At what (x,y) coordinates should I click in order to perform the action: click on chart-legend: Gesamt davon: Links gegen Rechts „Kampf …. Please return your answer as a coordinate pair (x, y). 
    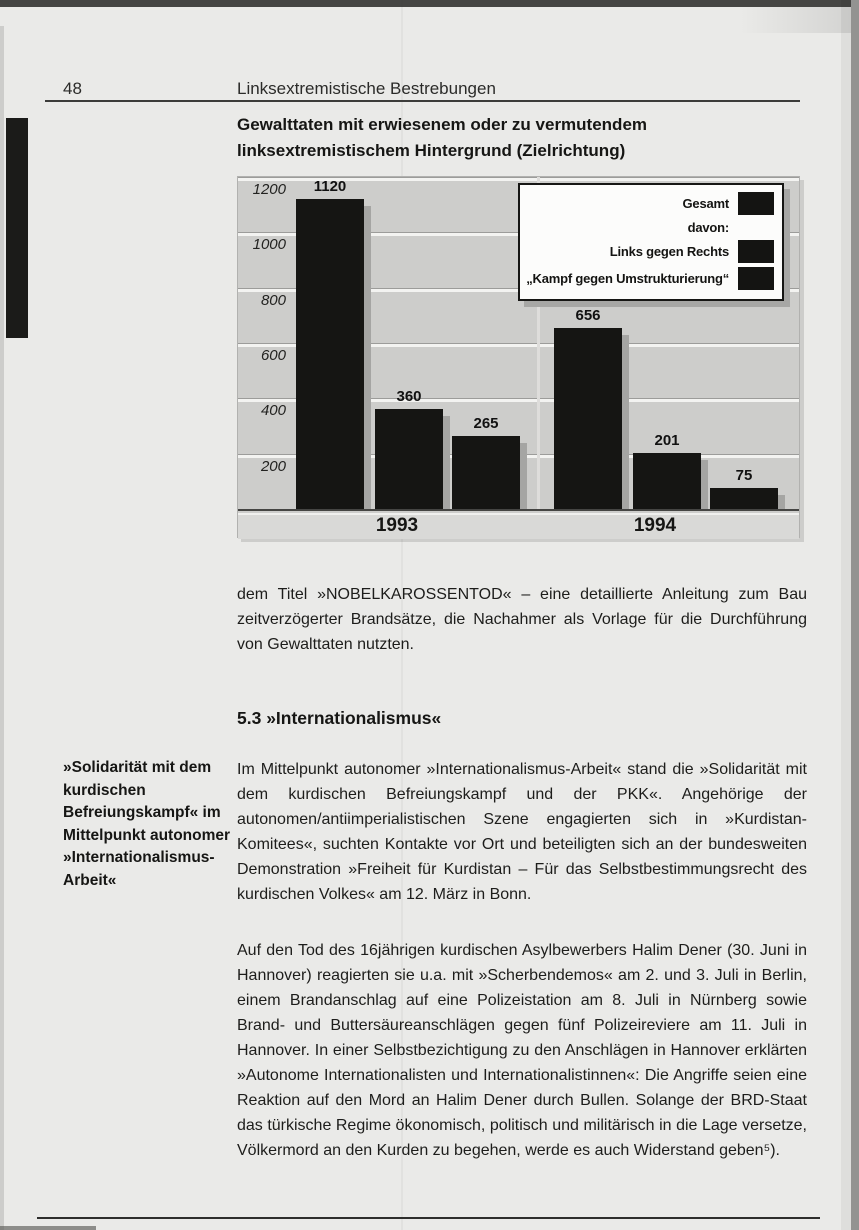
    Looking at the image, I should click on (651, 242).